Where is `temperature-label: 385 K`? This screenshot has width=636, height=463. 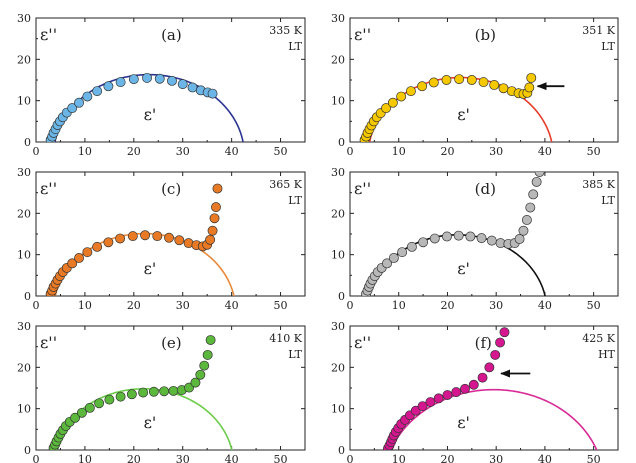 temperature-label: 385 K is located at coordinates (598, 184).